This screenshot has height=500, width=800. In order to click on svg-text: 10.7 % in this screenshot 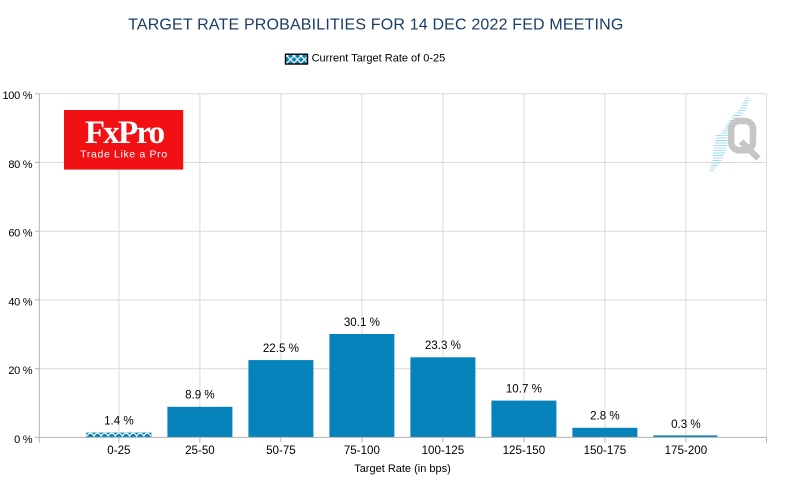, I will do `click(524, 388)`.